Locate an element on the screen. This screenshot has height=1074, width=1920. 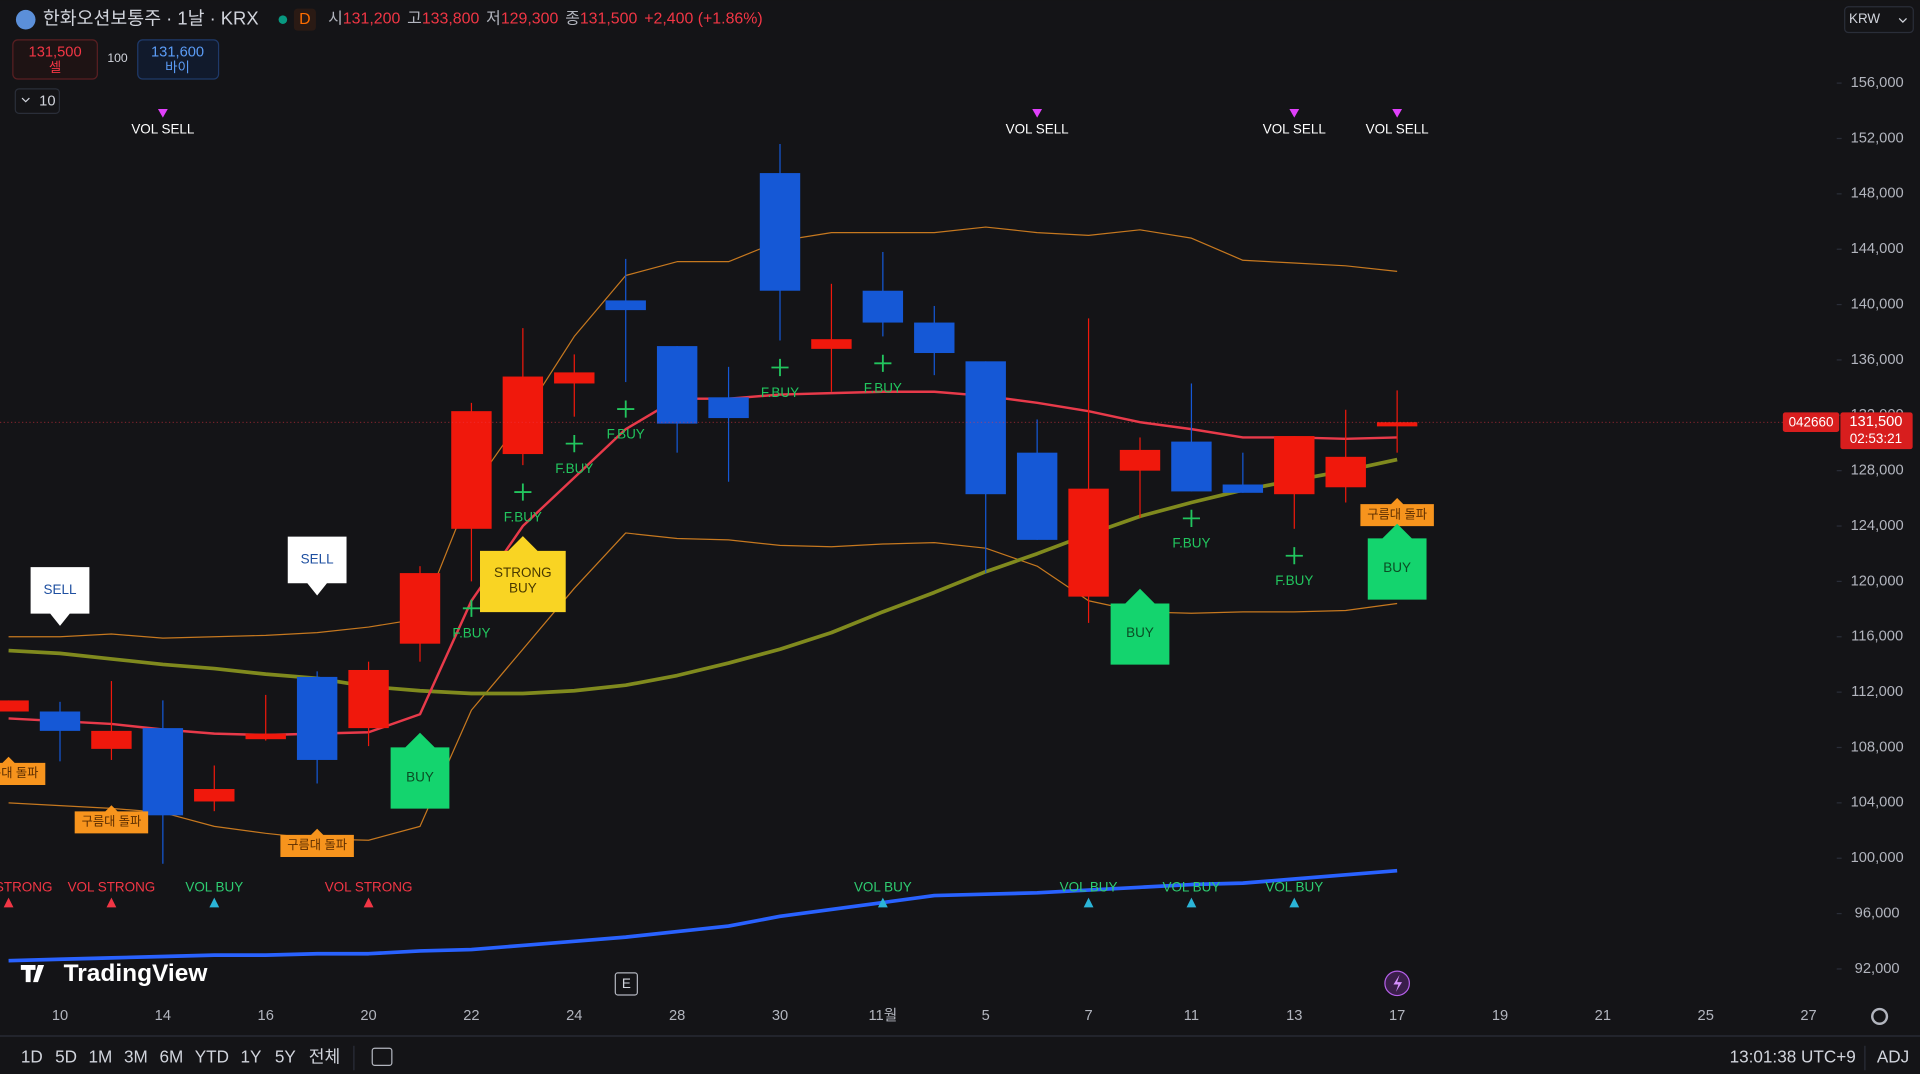
currency: KRW is located at coordinates (1864, 18).